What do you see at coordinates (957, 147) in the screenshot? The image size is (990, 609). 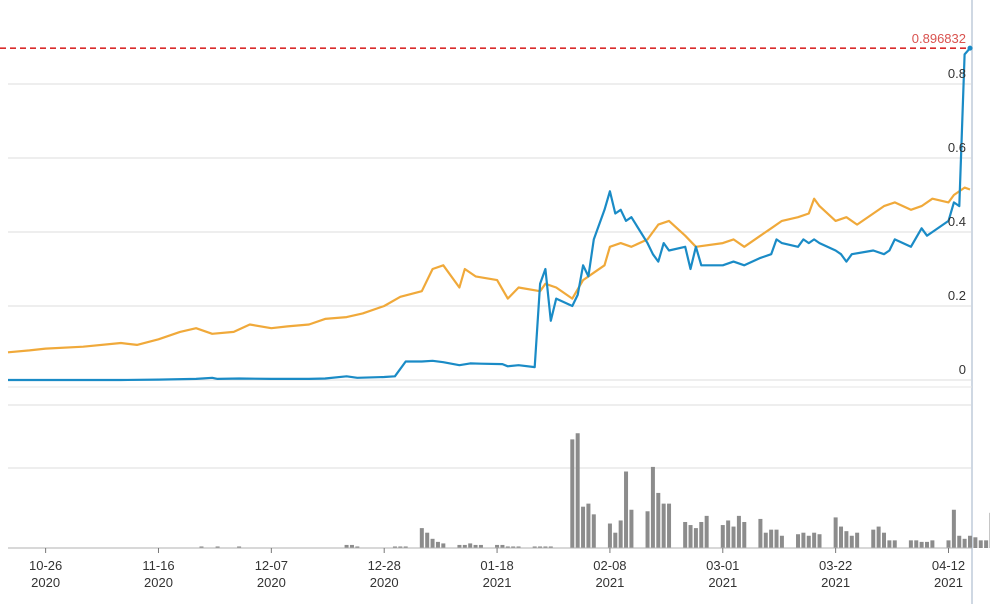 I see `y-tick-label: 0.6` at bounding box center [957, 147].